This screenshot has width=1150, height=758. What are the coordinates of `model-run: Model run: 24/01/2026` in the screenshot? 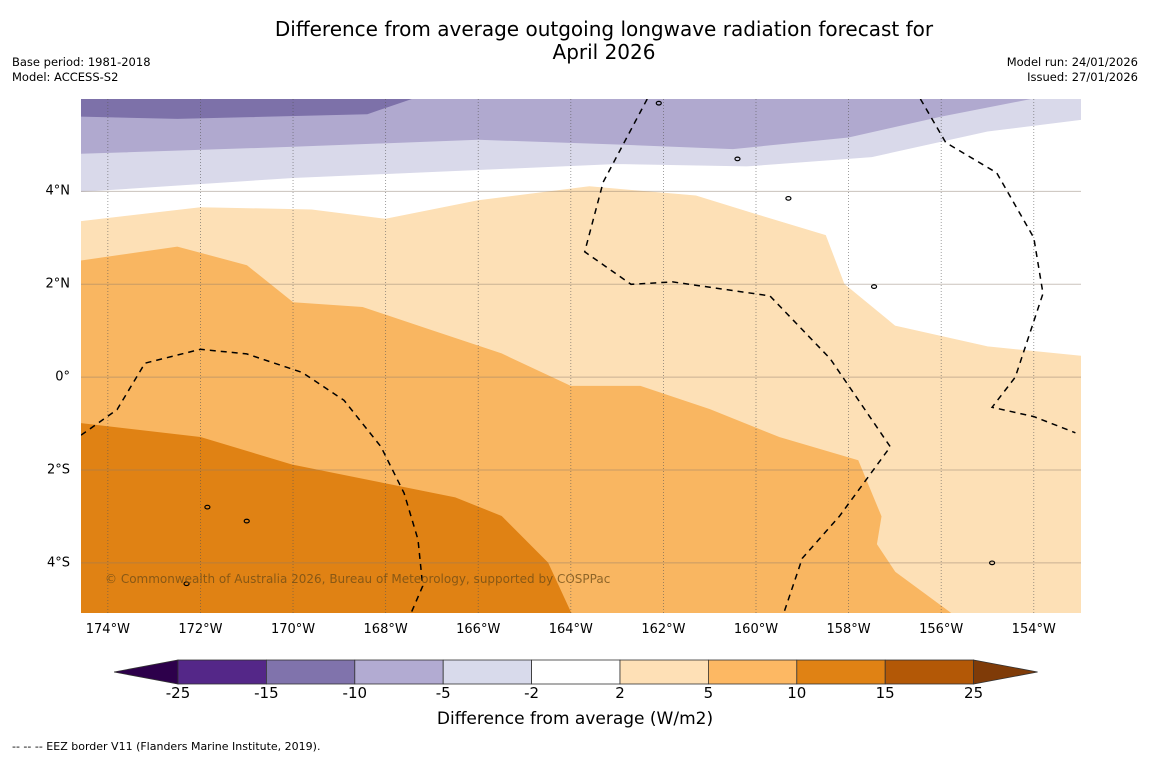 It's located at (1072, 62).